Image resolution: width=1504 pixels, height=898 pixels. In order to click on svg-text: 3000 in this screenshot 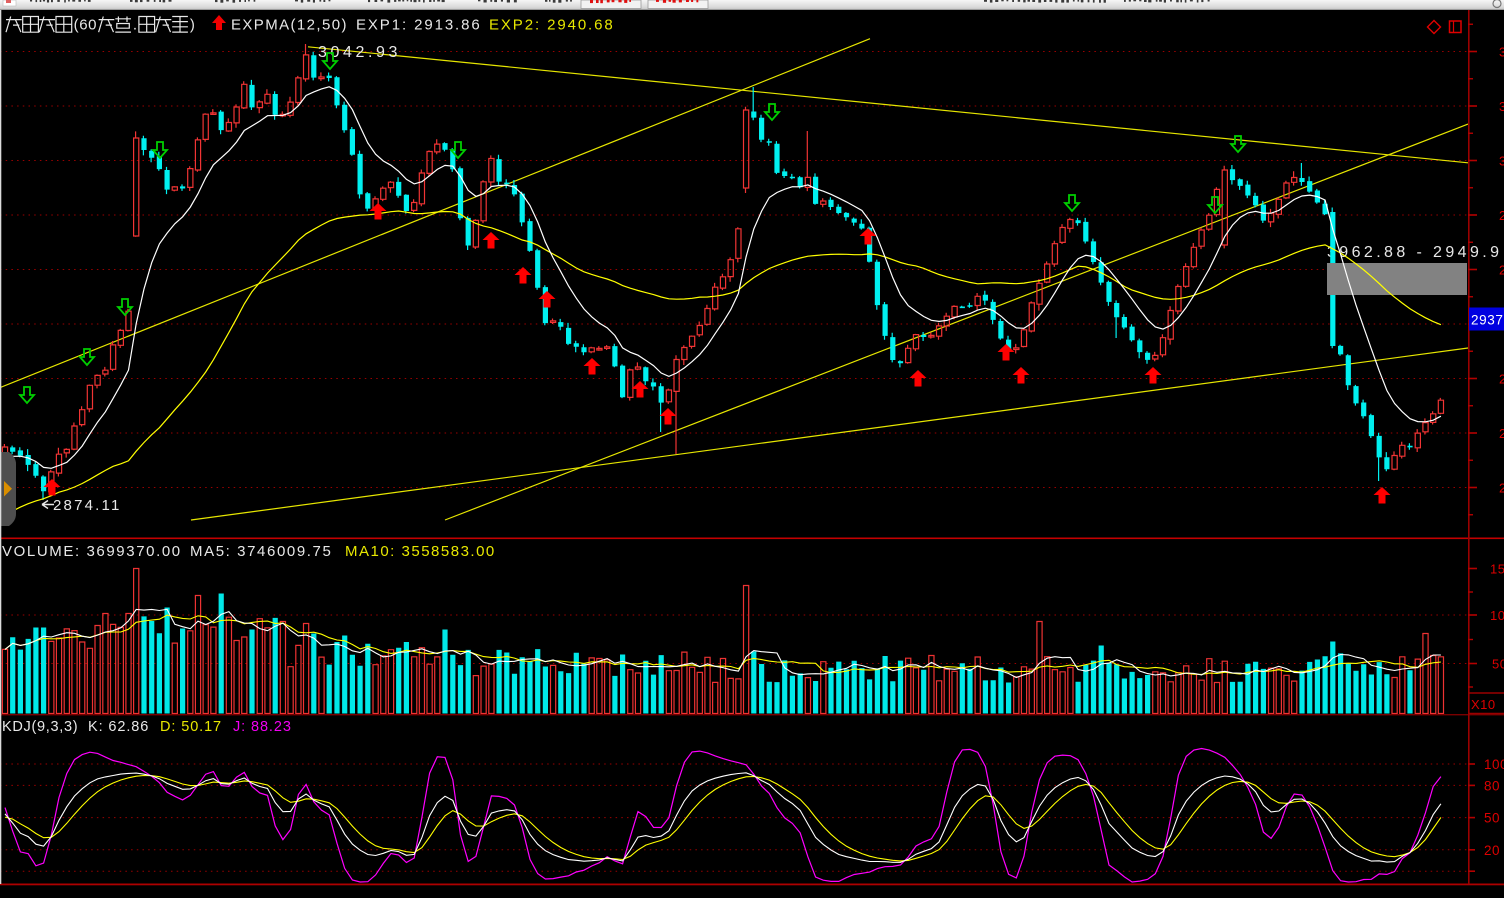, I will do `click(1501, 161)`.